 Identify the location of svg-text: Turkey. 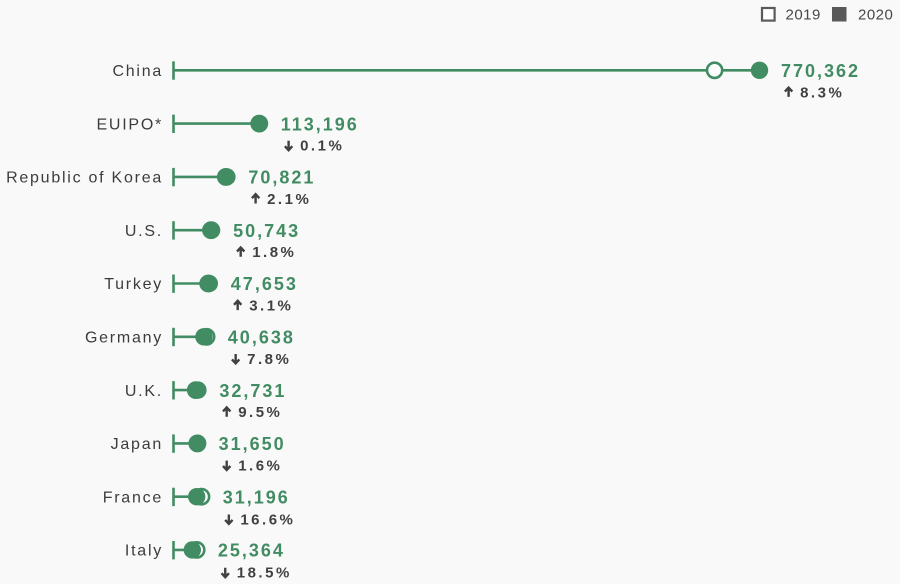
(133, 284).